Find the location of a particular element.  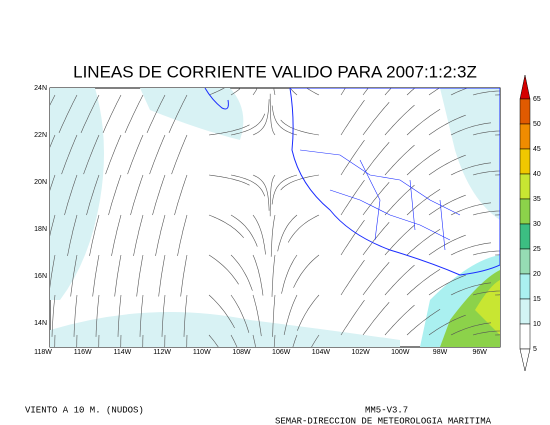

lon-label: 116W is located at coordinates (83, 352).